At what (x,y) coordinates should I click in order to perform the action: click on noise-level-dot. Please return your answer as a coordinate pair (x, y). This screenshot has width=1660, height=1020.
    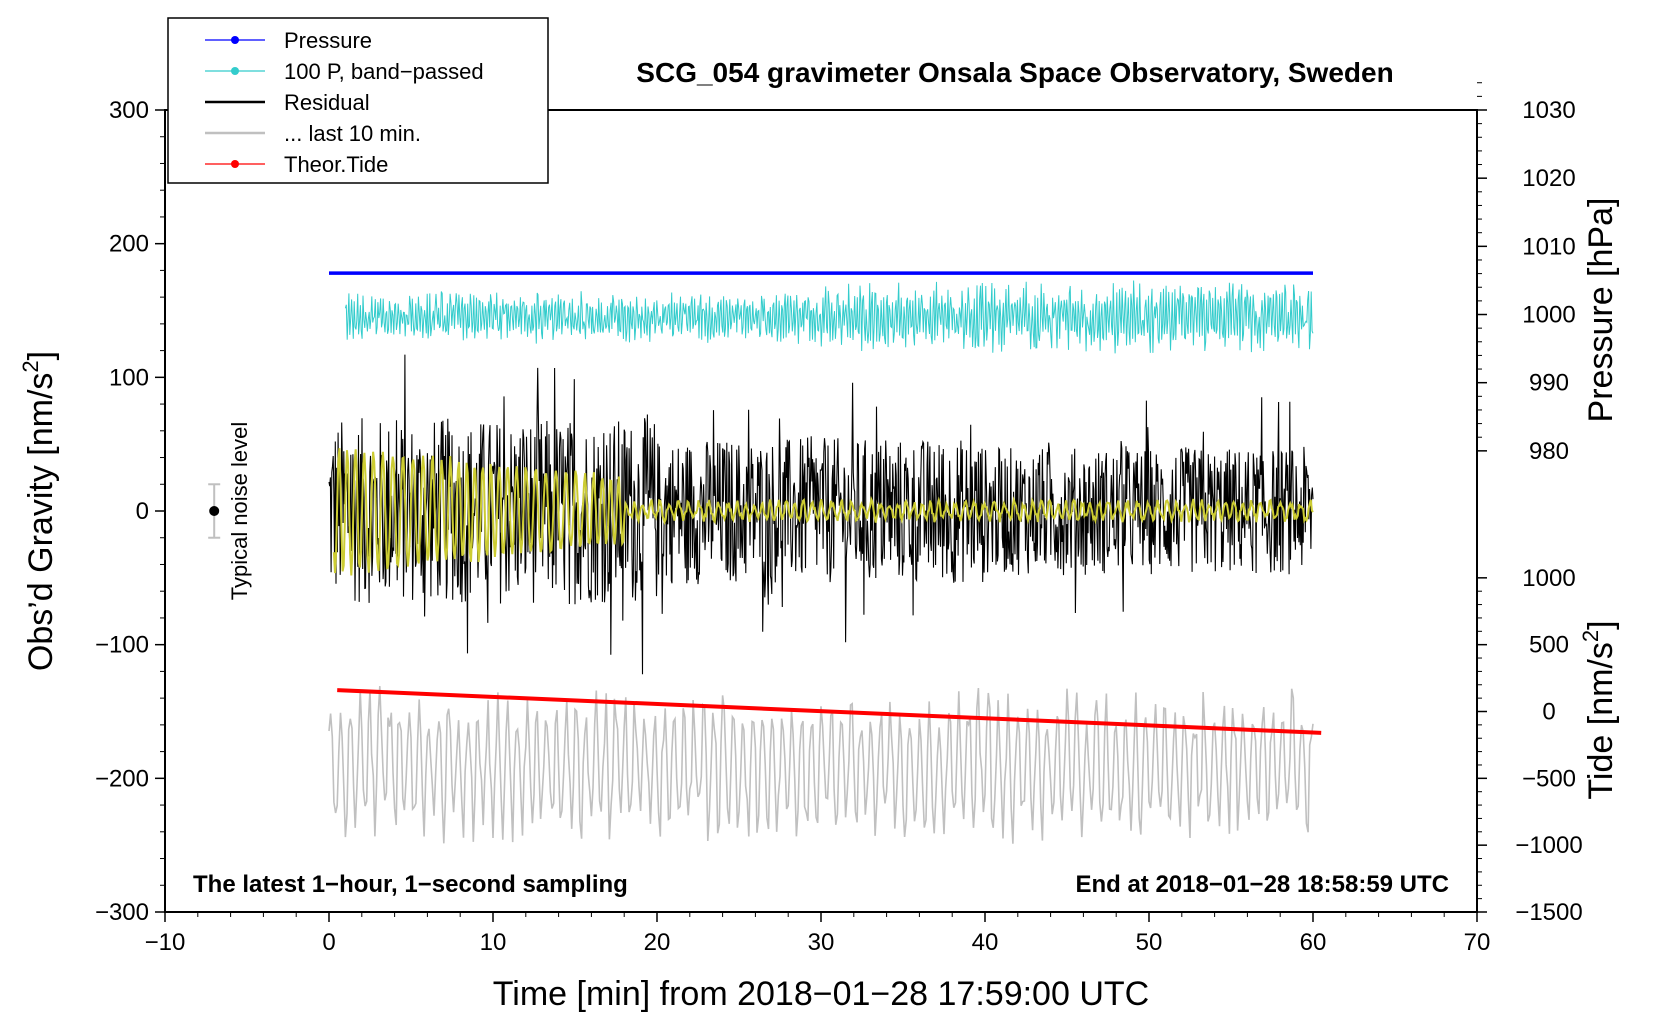
    Looking at the image, I should click on (214, 511).